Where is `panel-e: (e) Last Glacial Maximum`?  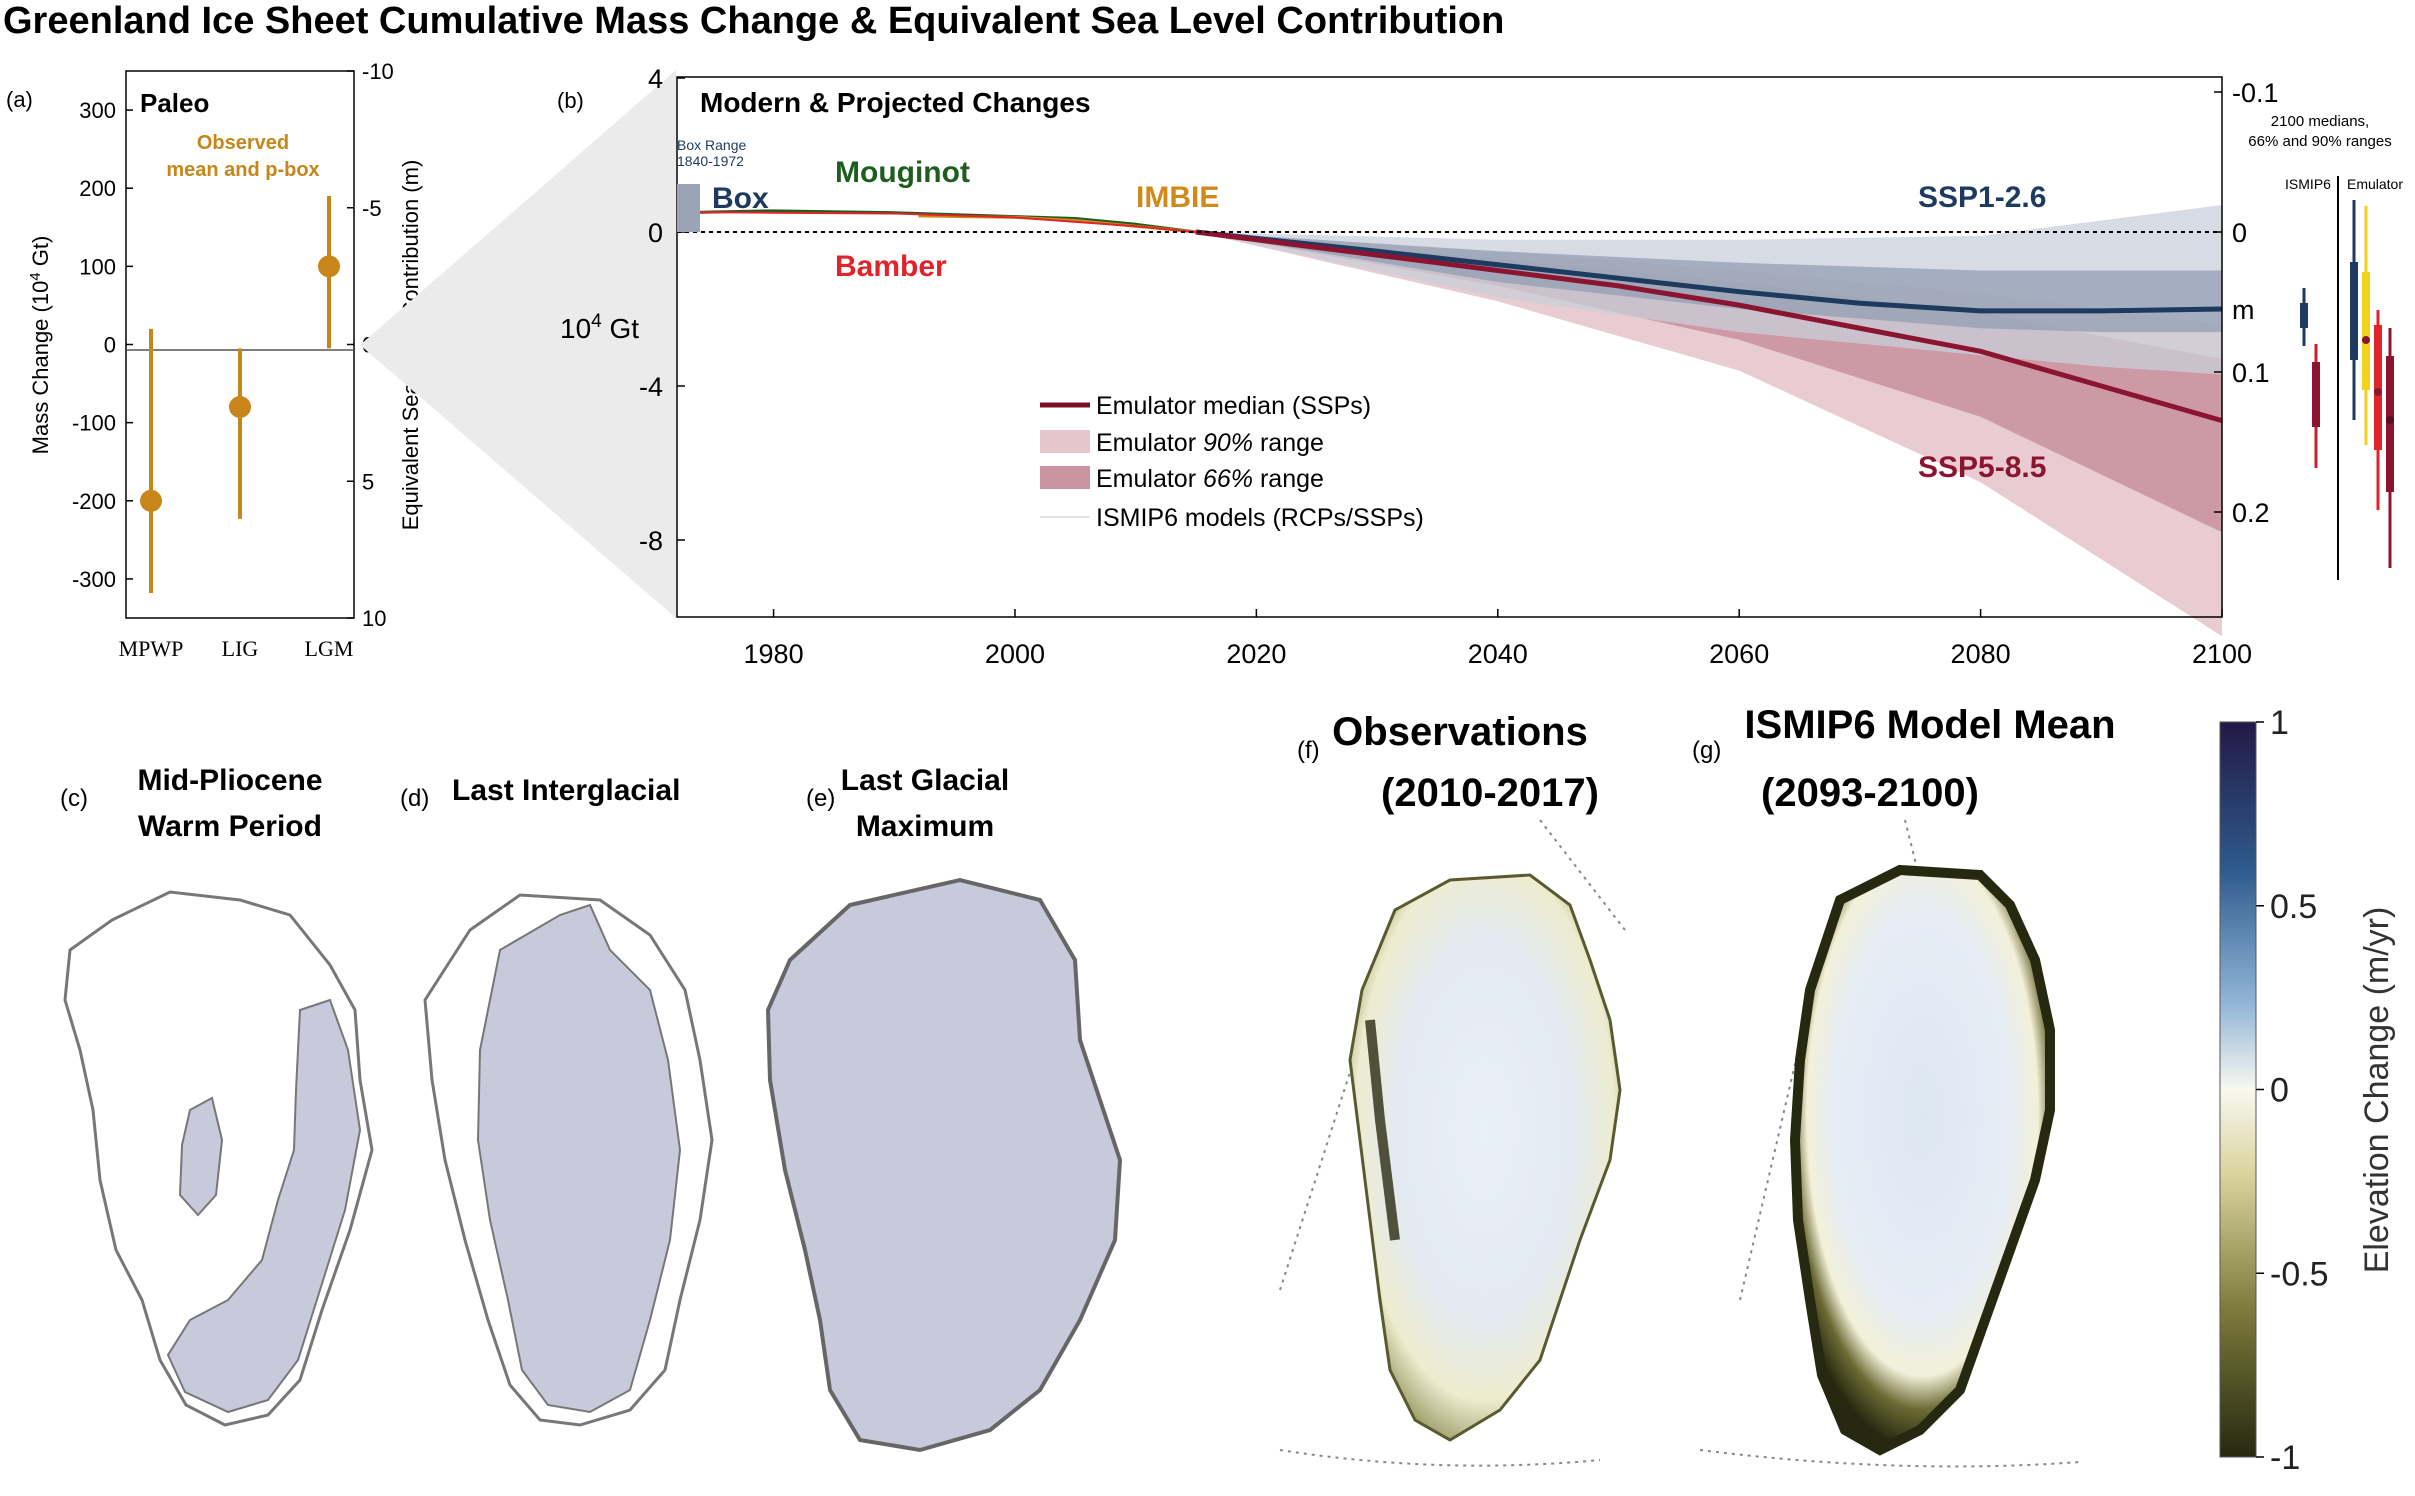 panel-e: (e) Last Glacial Maximum is located at coordinates (944, 1108).